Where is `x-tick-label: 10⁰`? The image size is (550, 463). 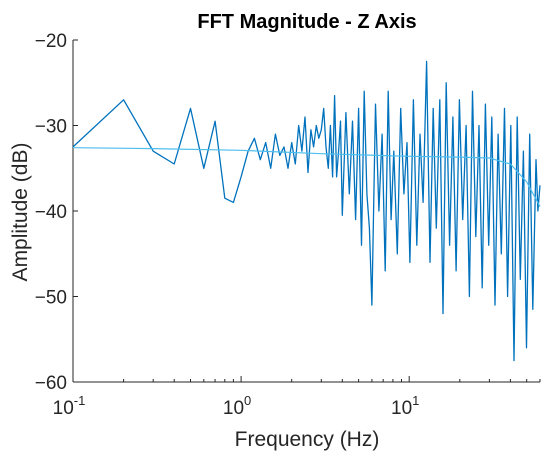
x-tick-label: 10⁰ is located at coordinates (237, 406).